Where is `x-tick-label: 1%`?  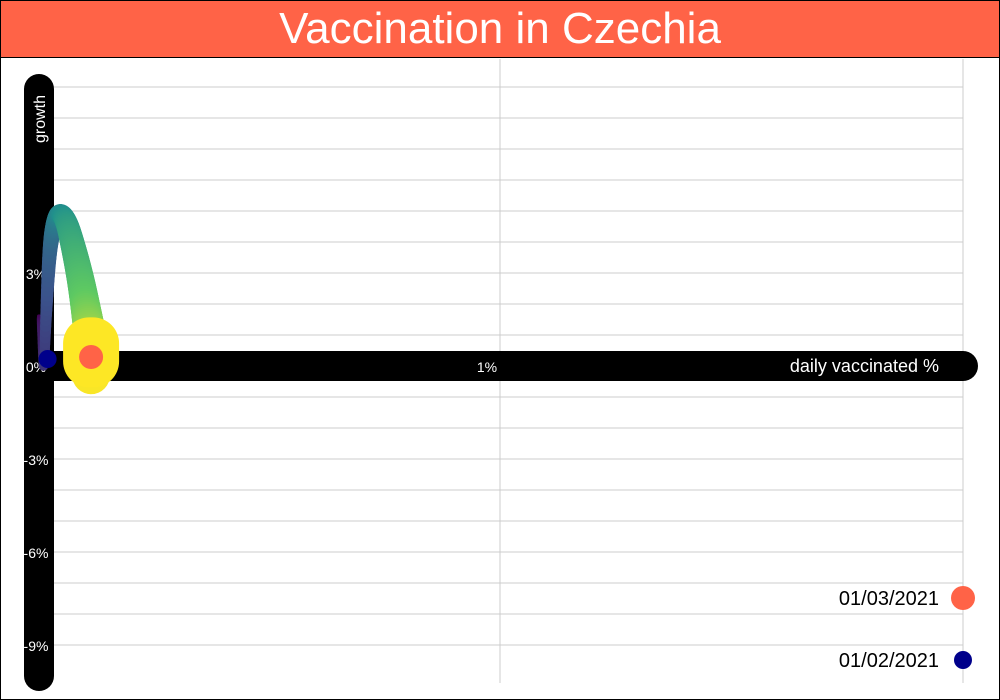 x-tick-label: 1% is located at coordinates (487, 367).